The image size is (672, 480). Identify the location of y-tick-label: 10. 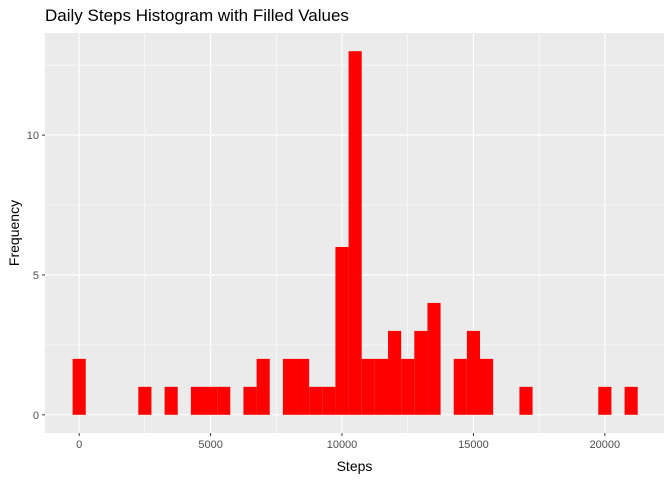
(33, 136).